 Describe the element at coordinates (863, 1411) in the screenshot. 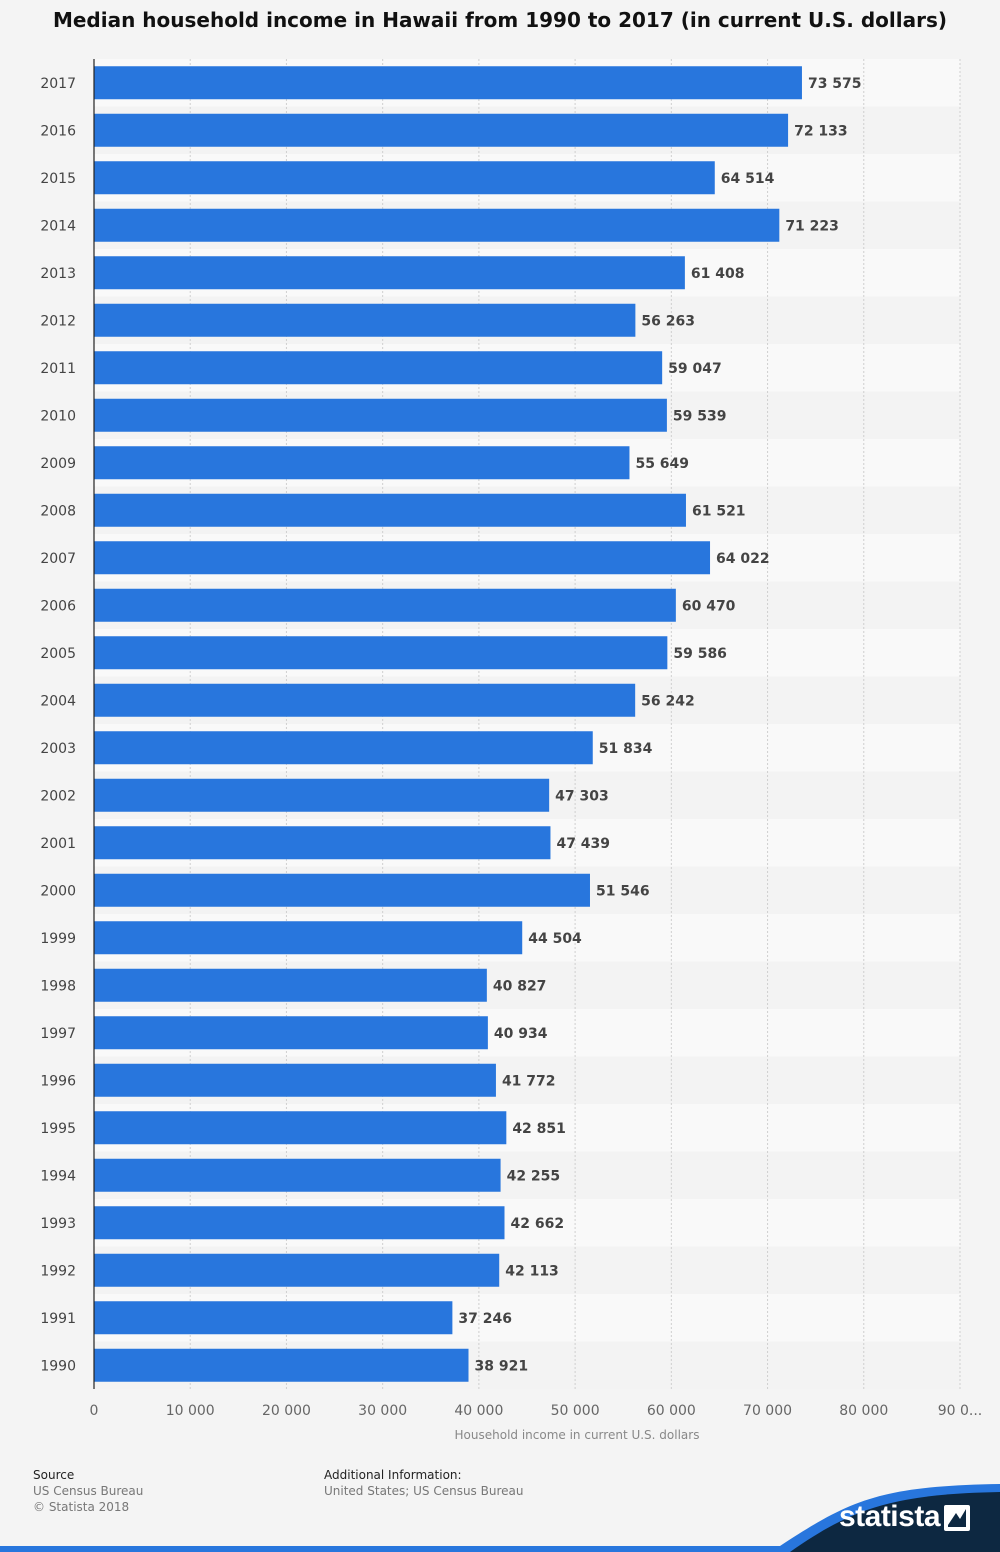

I see `x-tick-label: 80 000` at that location.